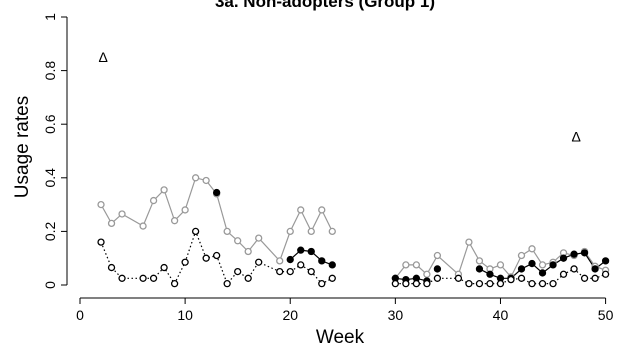  Describe the element at coordinates (185, 315) in the screenshot. I see `x-tick-label: 10` at that location.